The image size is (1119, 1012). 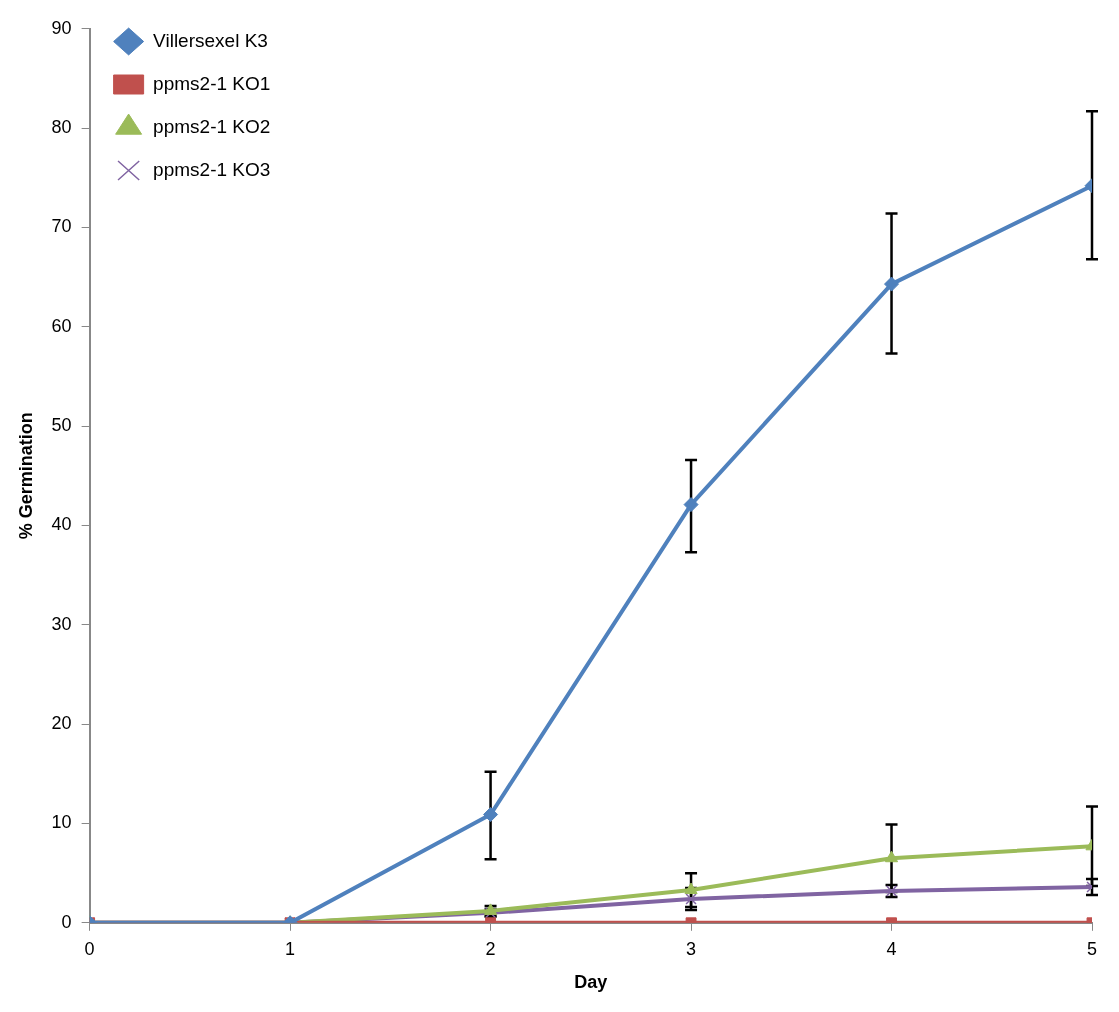 I want to click on y-tick-label: 40, so click(x=61, y=524).